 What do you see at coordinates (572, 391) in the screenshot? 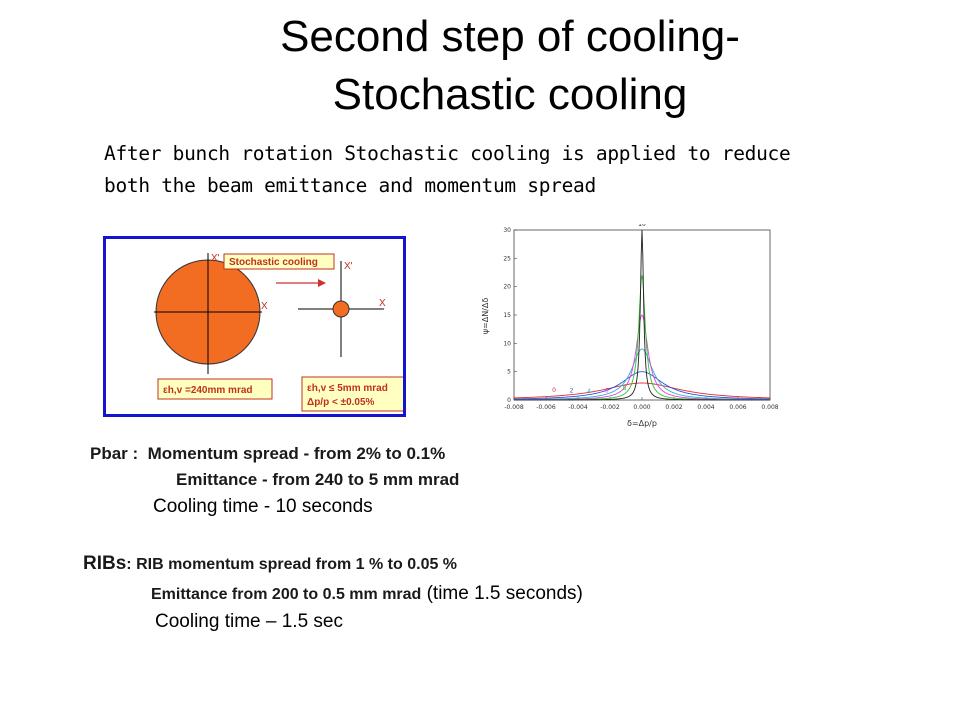
I see `curve-label-2: 2` at bounding box center [572, 391].